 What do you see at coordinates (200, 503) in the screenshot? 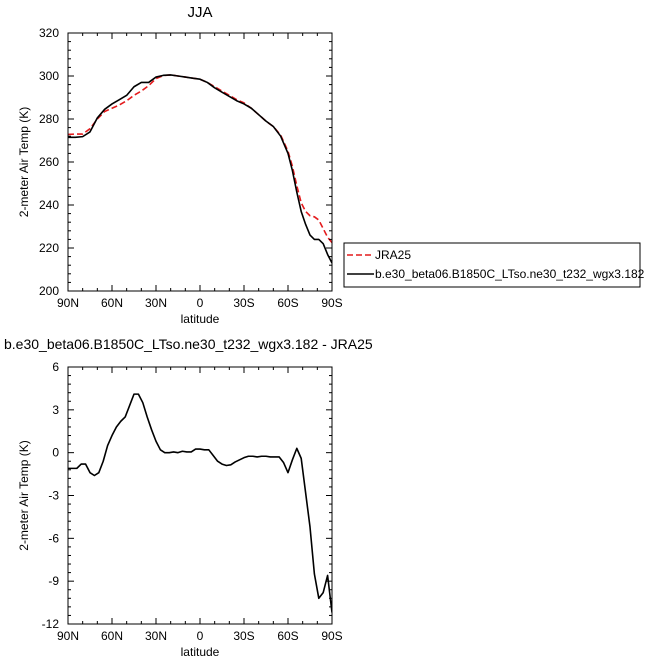
I see `series-line-difference` at bounding box center [200, 503].